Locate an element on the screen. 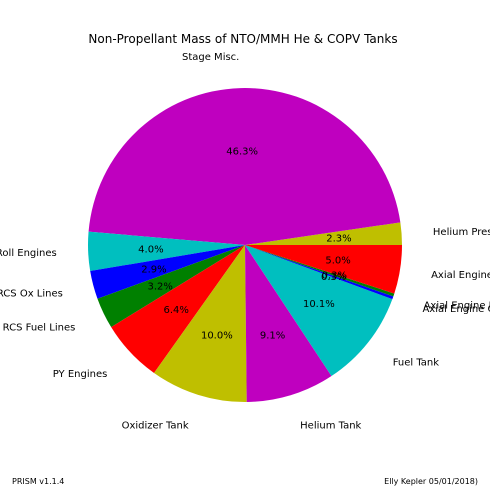 This screenshot has height=490, width=490. slice-roll-engines is located at coordinates (166, 251).